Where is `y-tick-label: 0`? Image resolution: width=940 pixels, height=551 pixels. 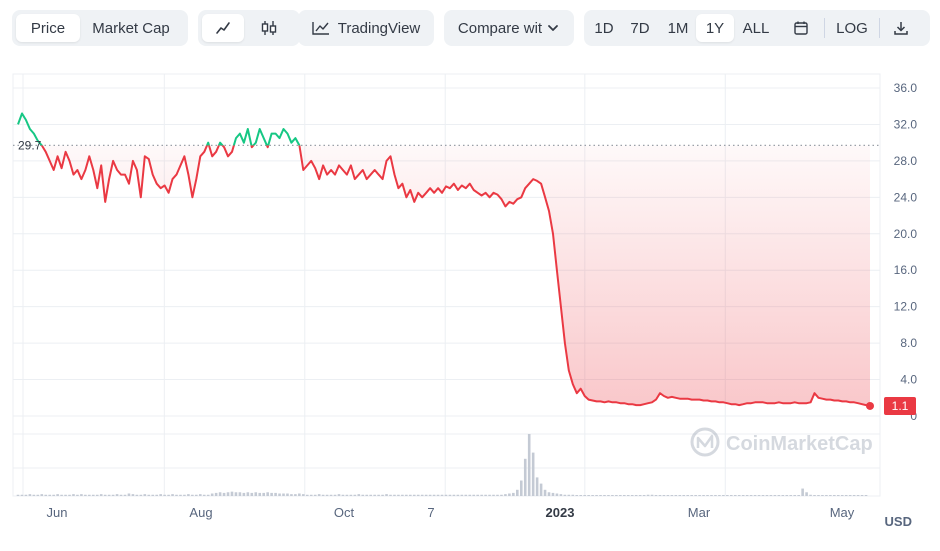
y-tick-label: 0 is located at coordinates (913, 416).